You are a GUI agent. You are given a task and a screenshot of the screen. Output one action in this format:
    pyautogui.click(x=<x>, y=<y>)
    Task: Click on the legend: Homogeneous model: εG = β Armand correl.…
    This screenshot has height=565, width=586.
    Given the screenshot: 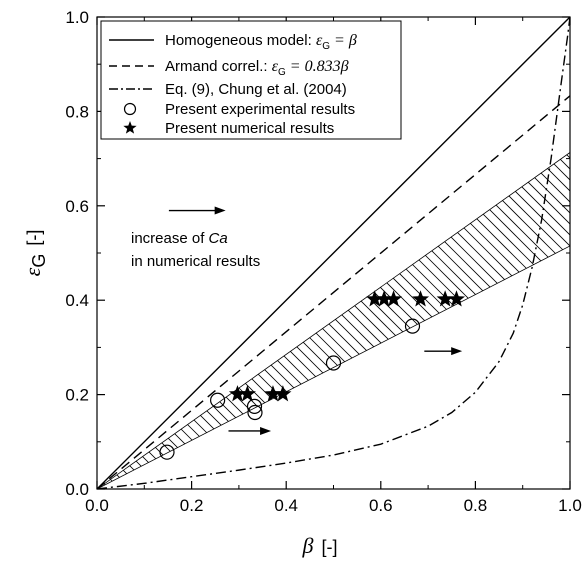 What is the action you would take?
    pyautogui.click(x=251, y=80)
    